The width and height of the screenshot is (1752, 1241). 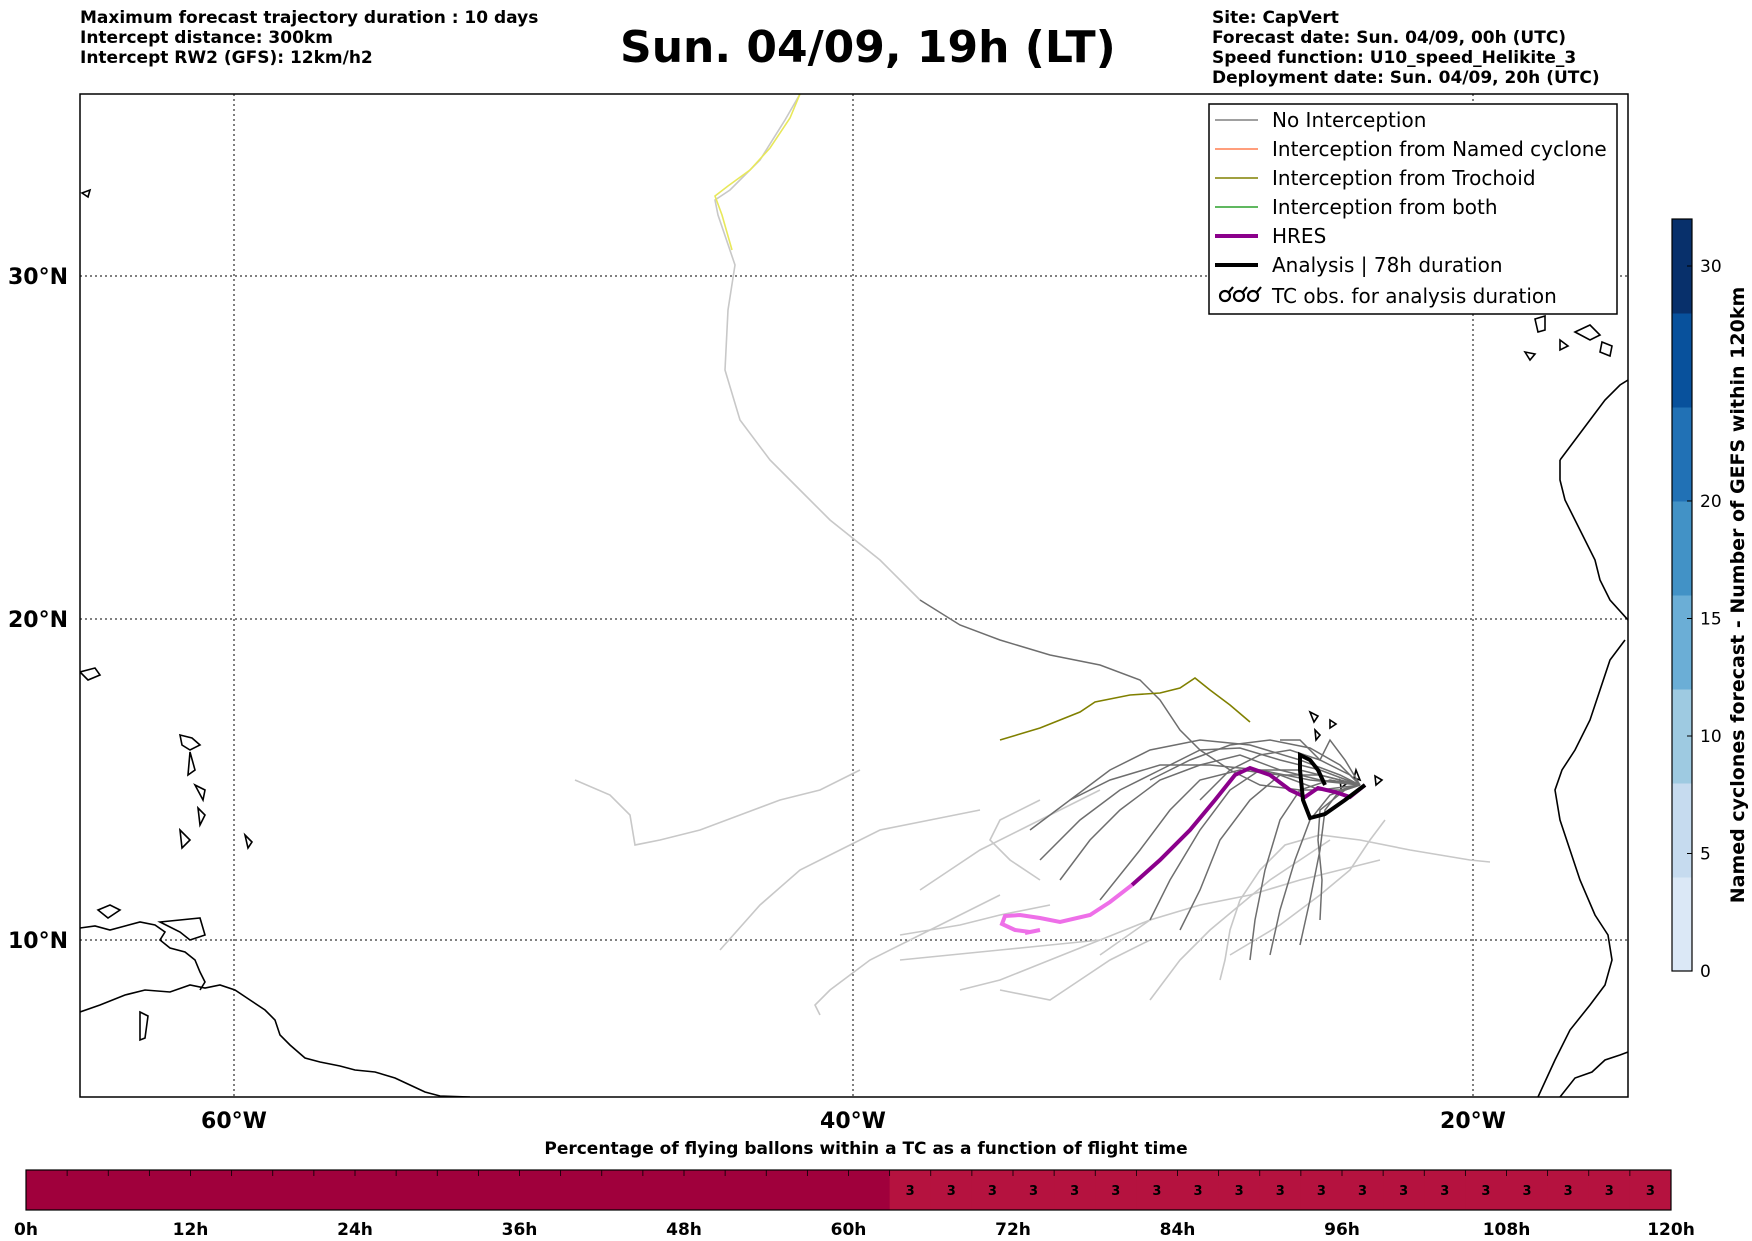 I want to click on speed-function-text: Speed function: U10_speed_Helikite_3, so click(x=1394, y=58).